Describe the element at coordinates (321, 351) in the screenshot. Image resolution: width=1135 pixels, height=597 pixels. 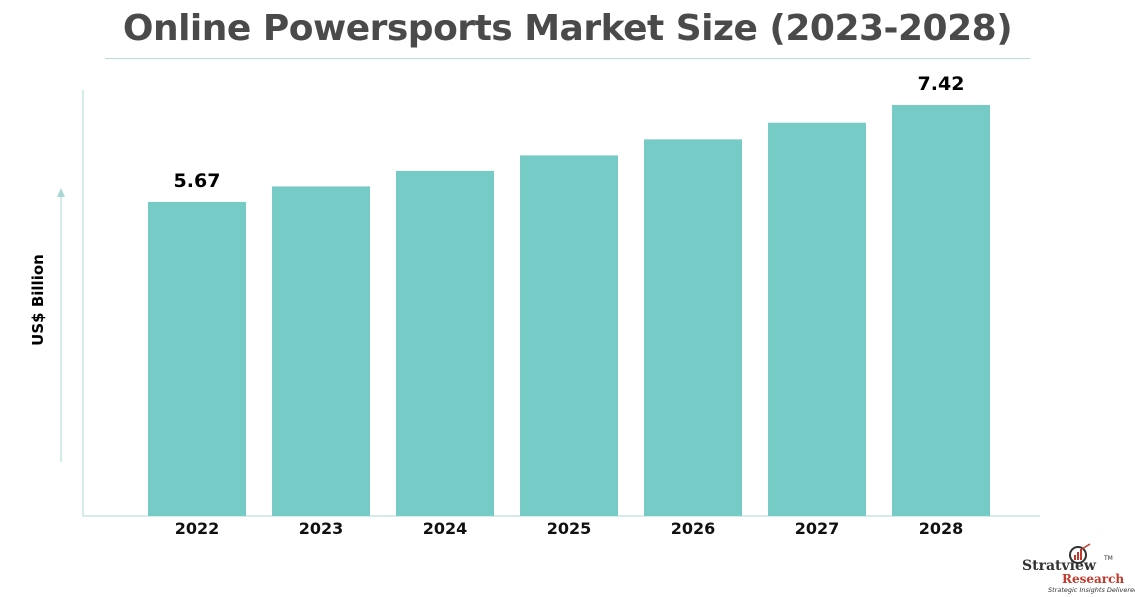
I see `bar-2023` at that location.